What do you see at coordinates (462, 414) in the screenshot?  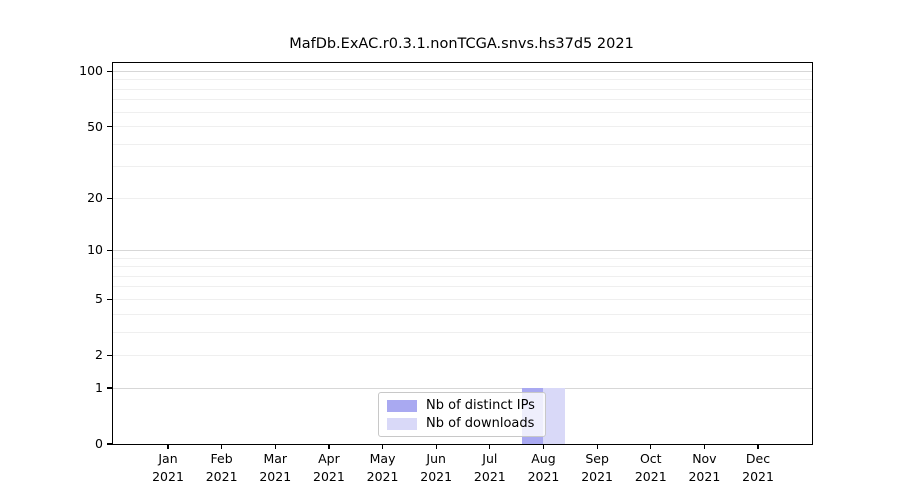 I see `legend: Nb of distinct IPs Nb of downloads` at bounding box center [462, 414].